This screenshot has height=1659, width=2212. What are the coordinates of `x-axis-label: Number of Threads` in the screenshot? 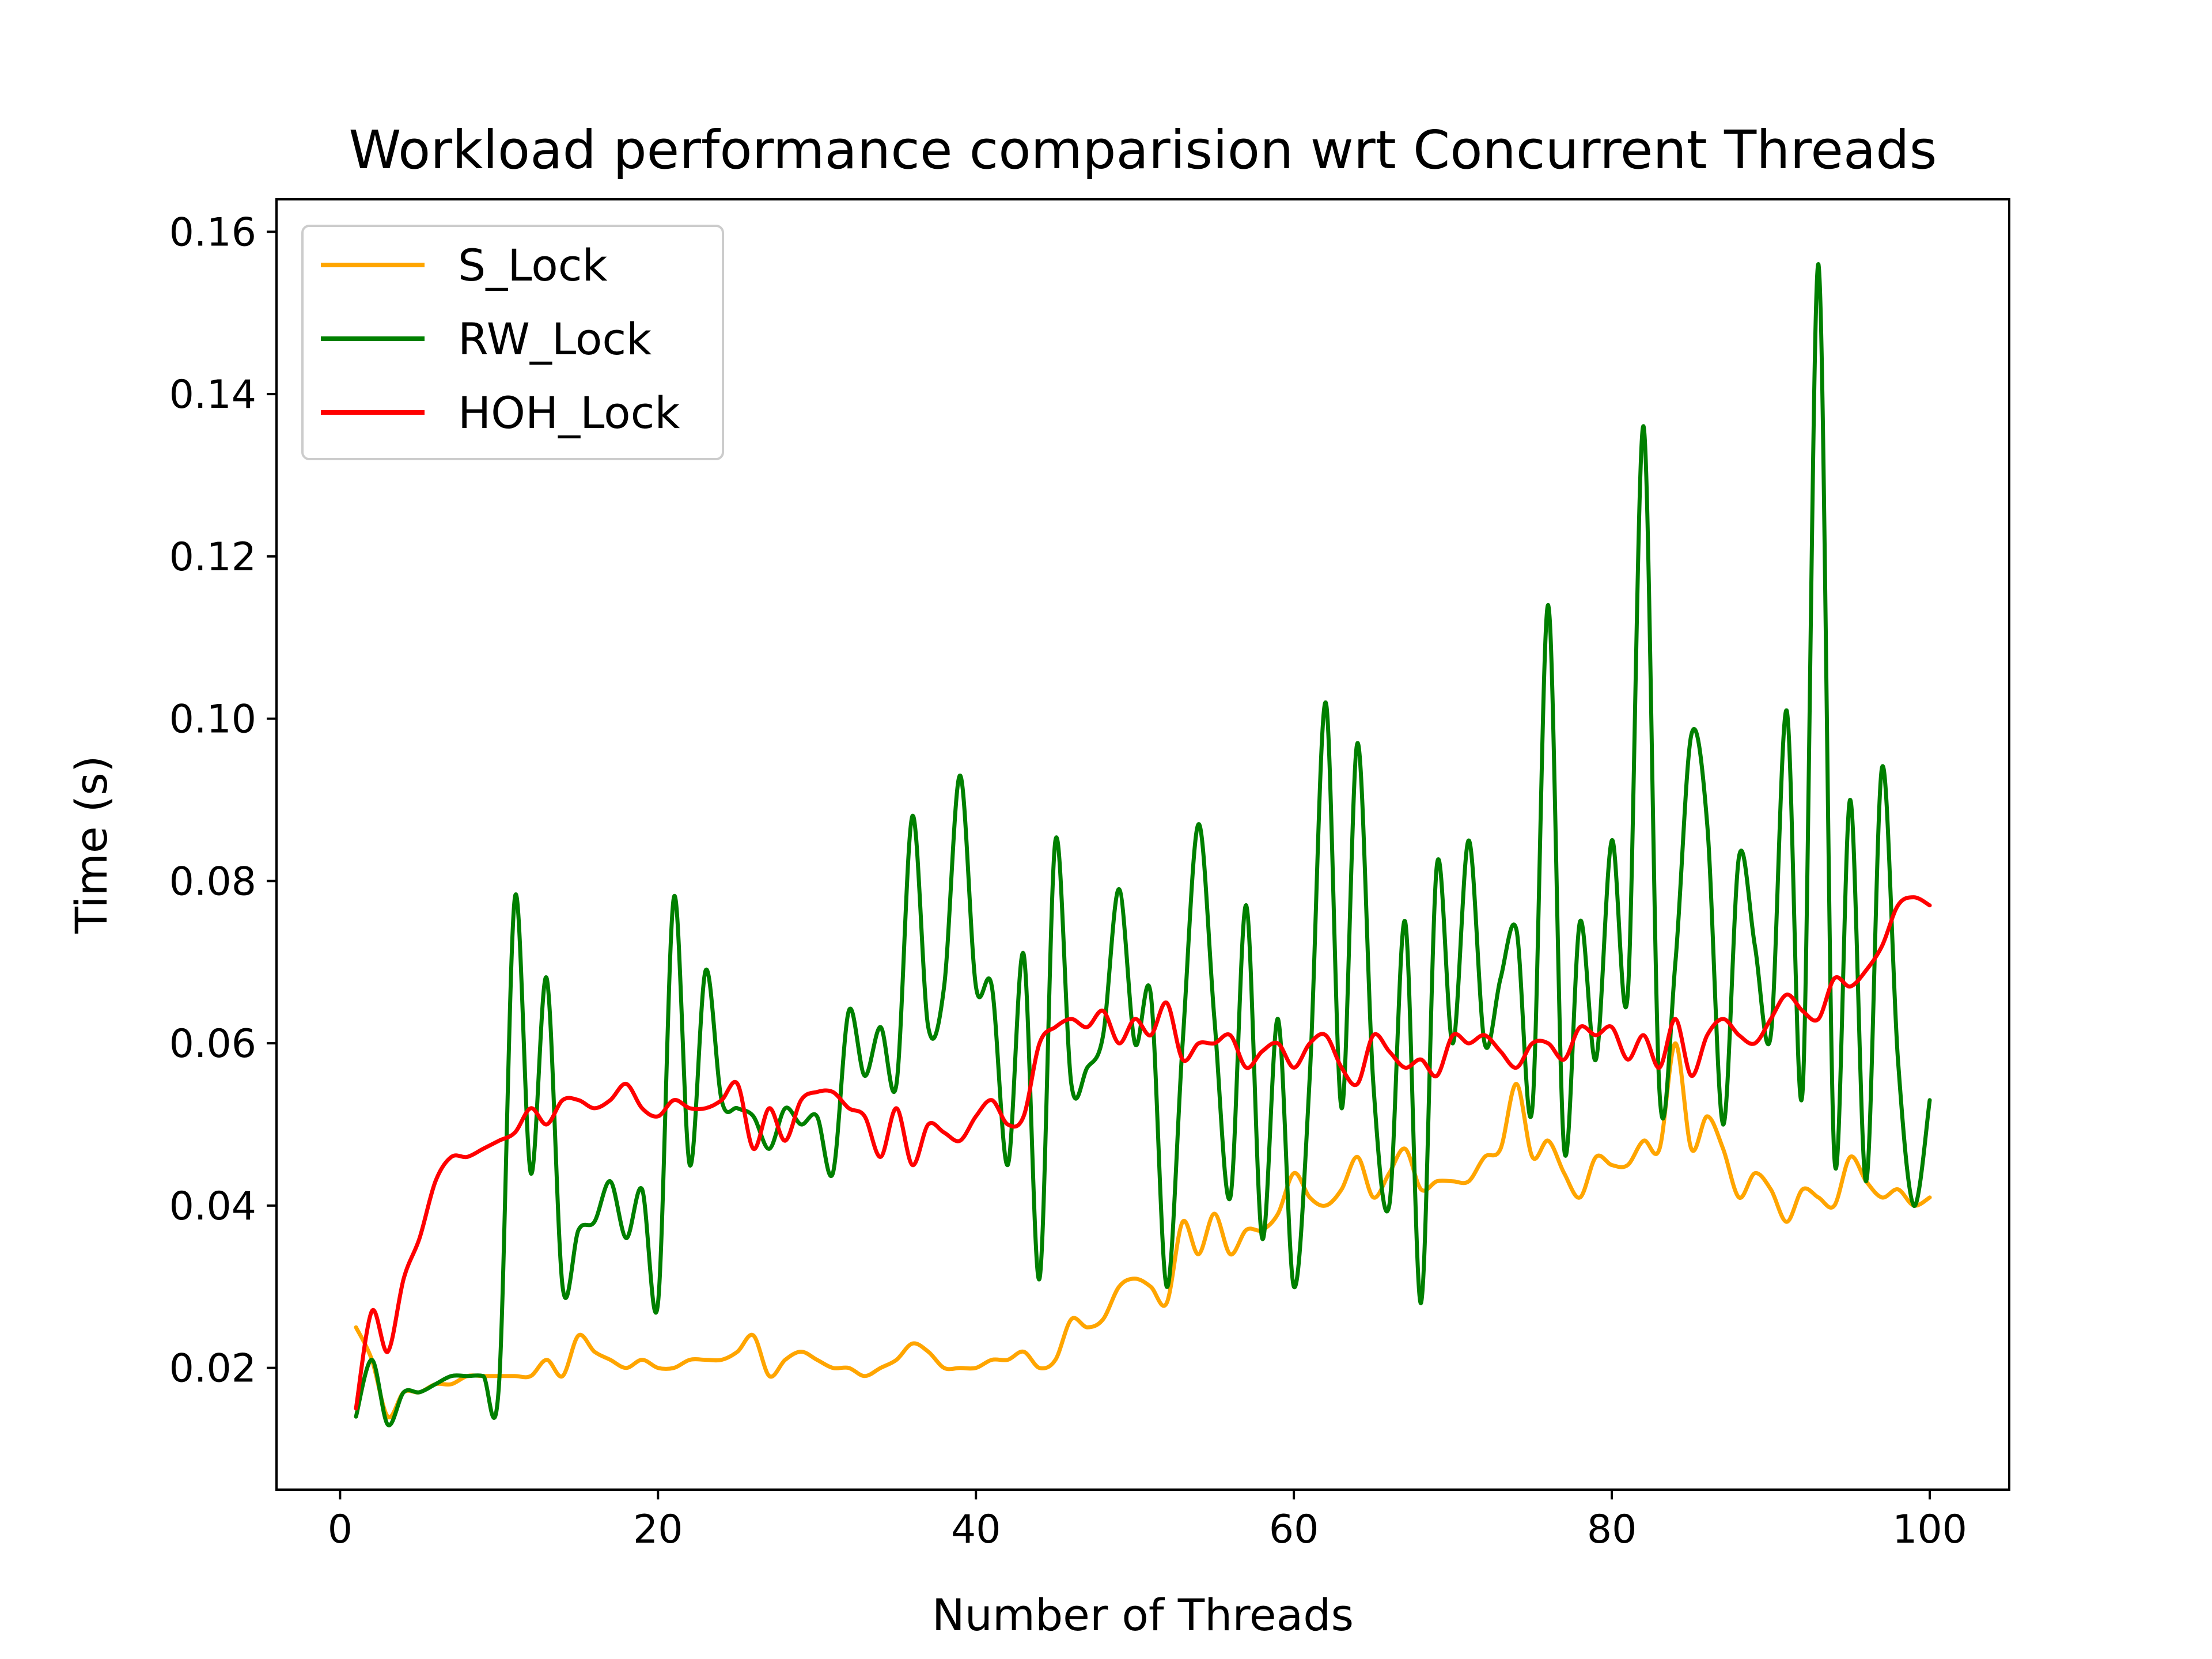 It's located at (1143, 1615).